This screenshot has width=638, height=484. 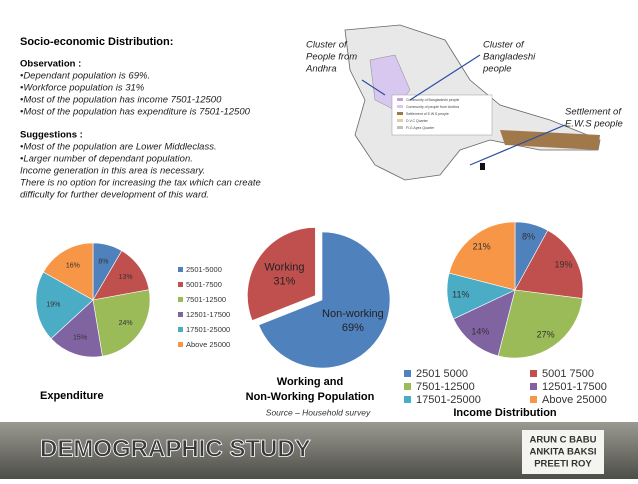 What do you see at coordinates (563, 464) in the screenshot?
I see `author: PREETI ROY` at bounding box center [563, 464].